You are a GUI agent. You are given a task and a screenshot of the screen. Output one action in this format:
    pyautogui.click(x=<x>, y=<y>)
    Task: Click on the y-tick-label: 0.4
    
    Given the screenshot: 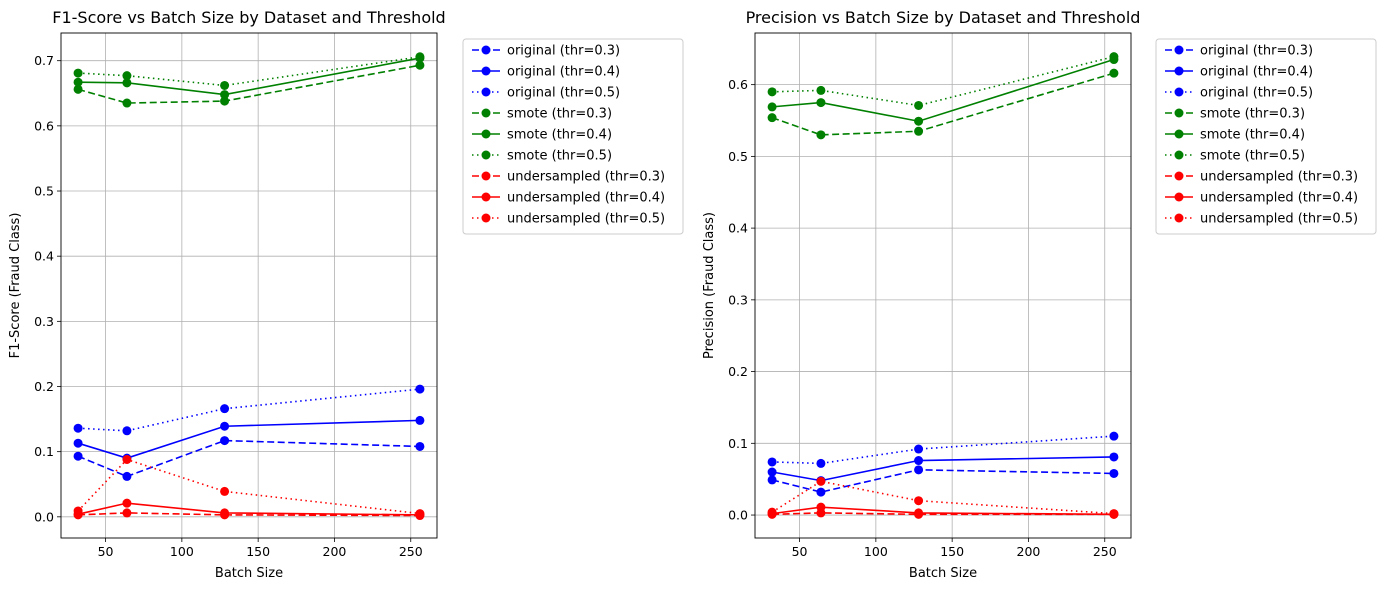 What is the action you would take?
    pyautogui.click(x=738, y=228)
    